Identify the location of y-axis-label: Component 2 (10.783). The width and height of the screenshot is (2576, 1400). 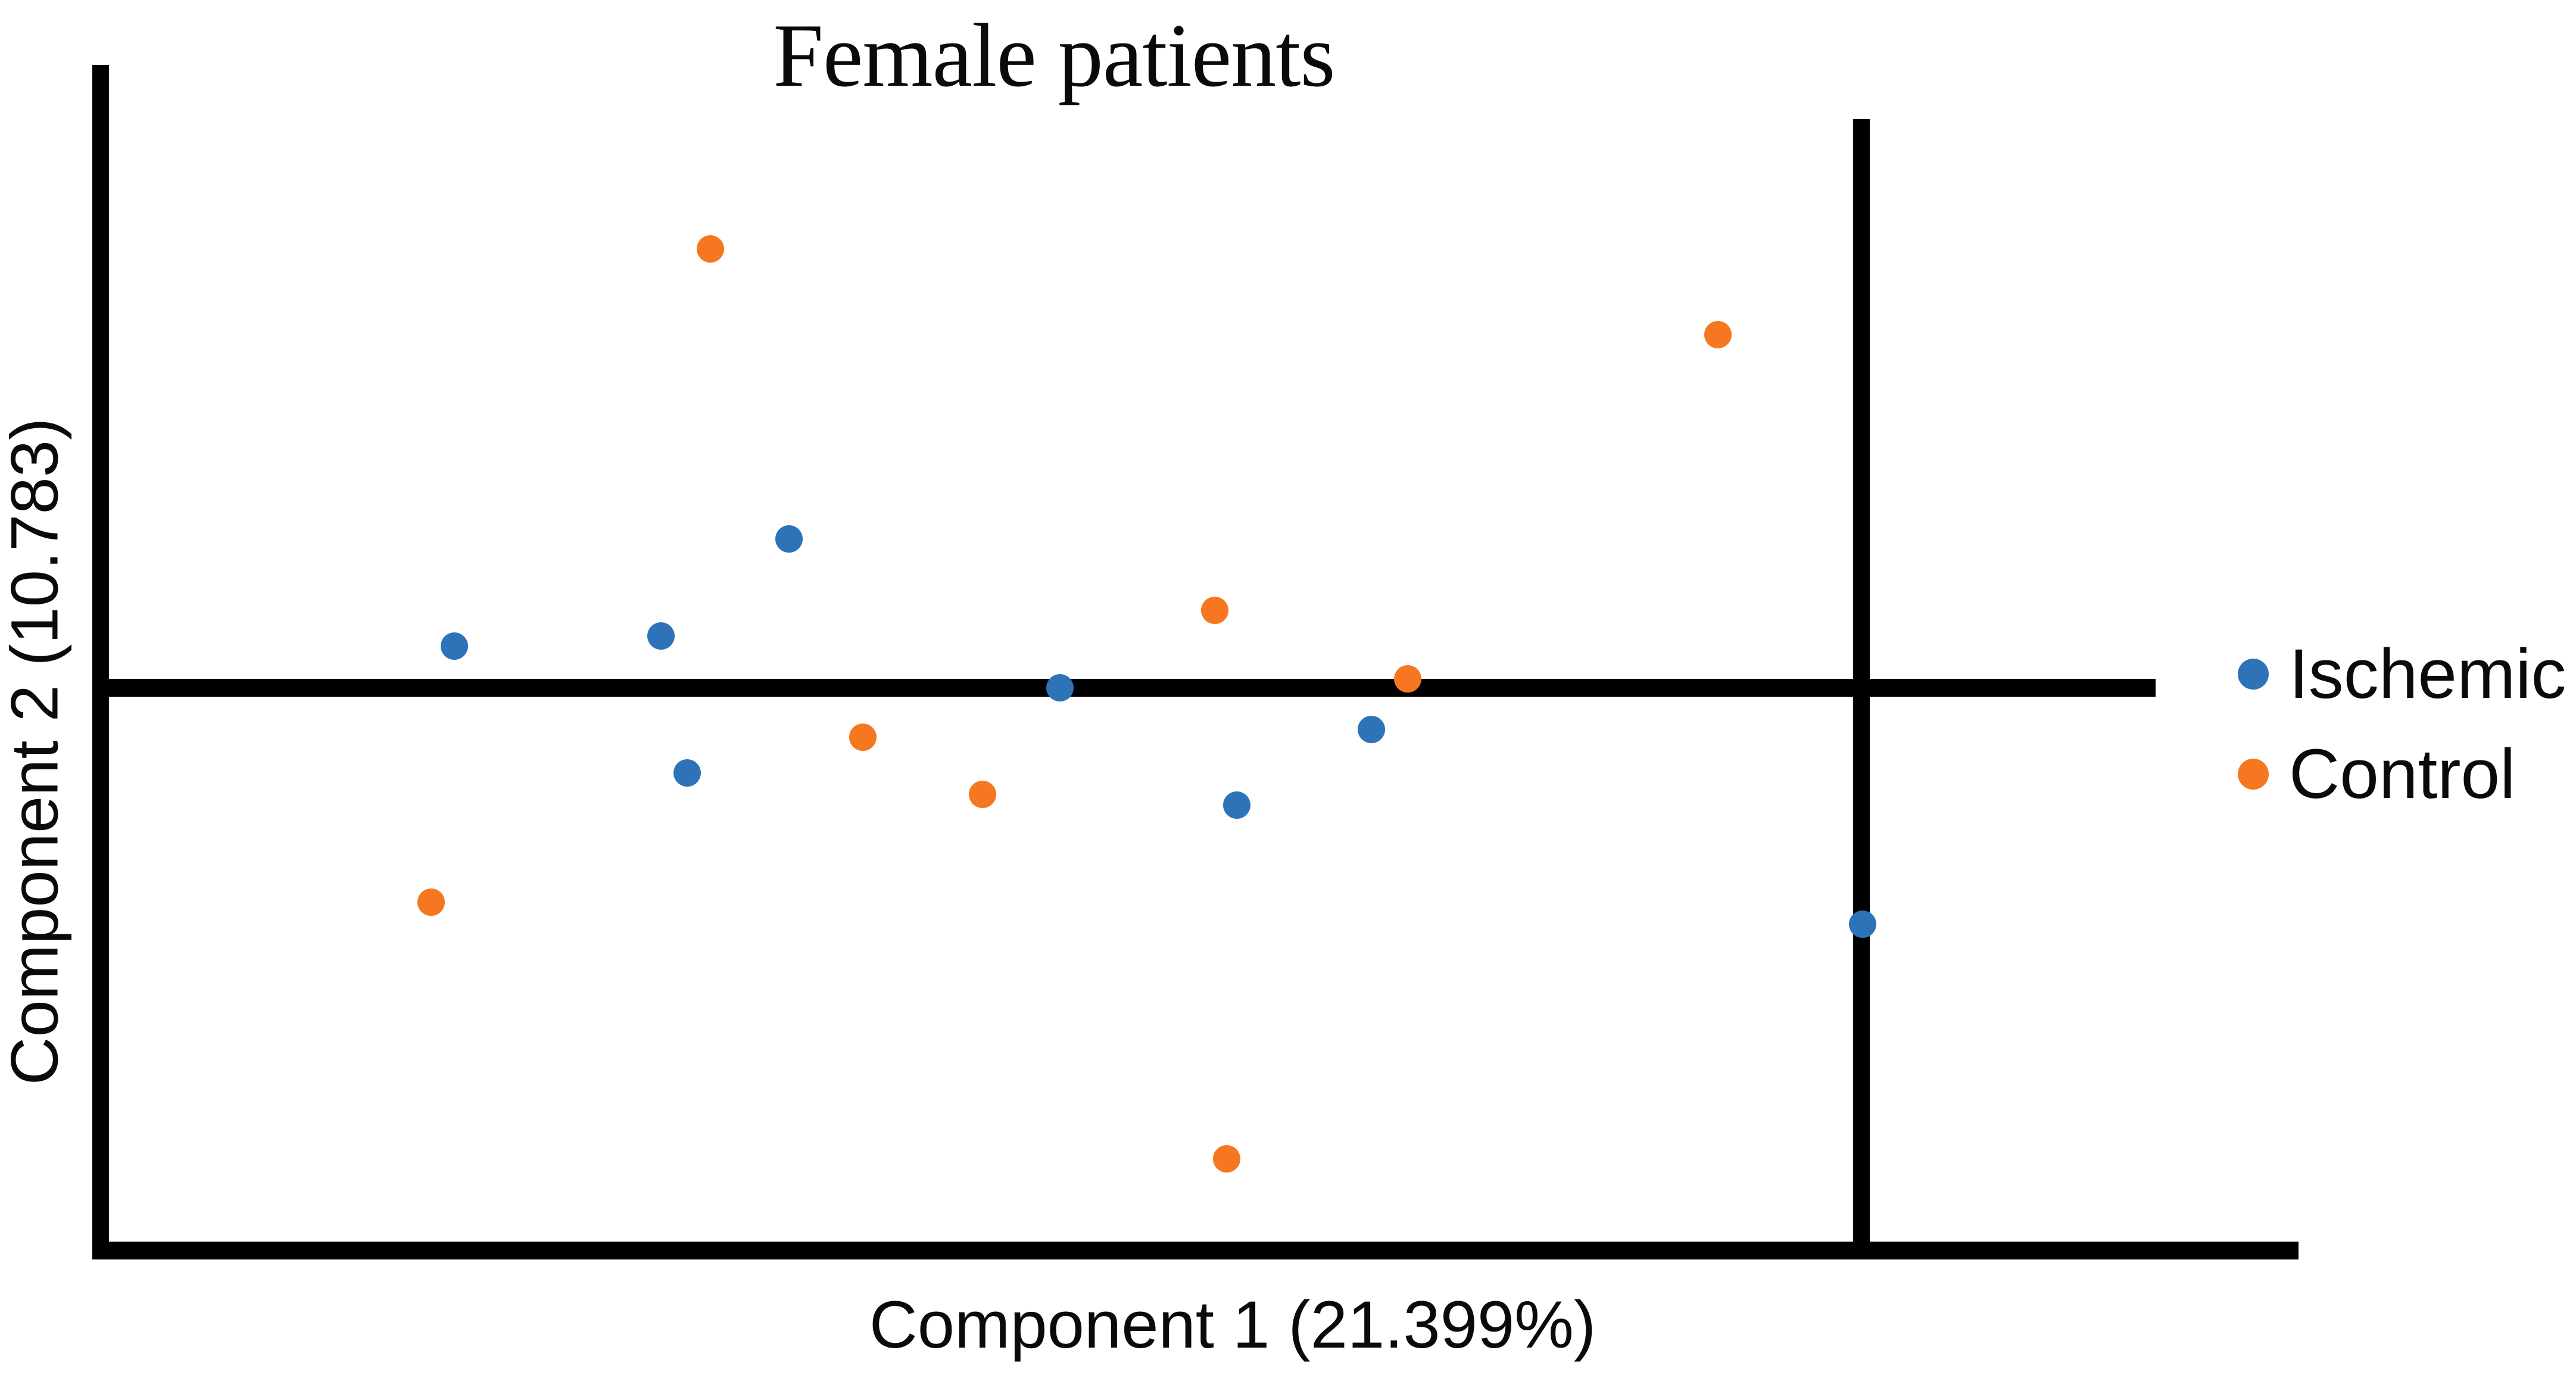
(36, 751).